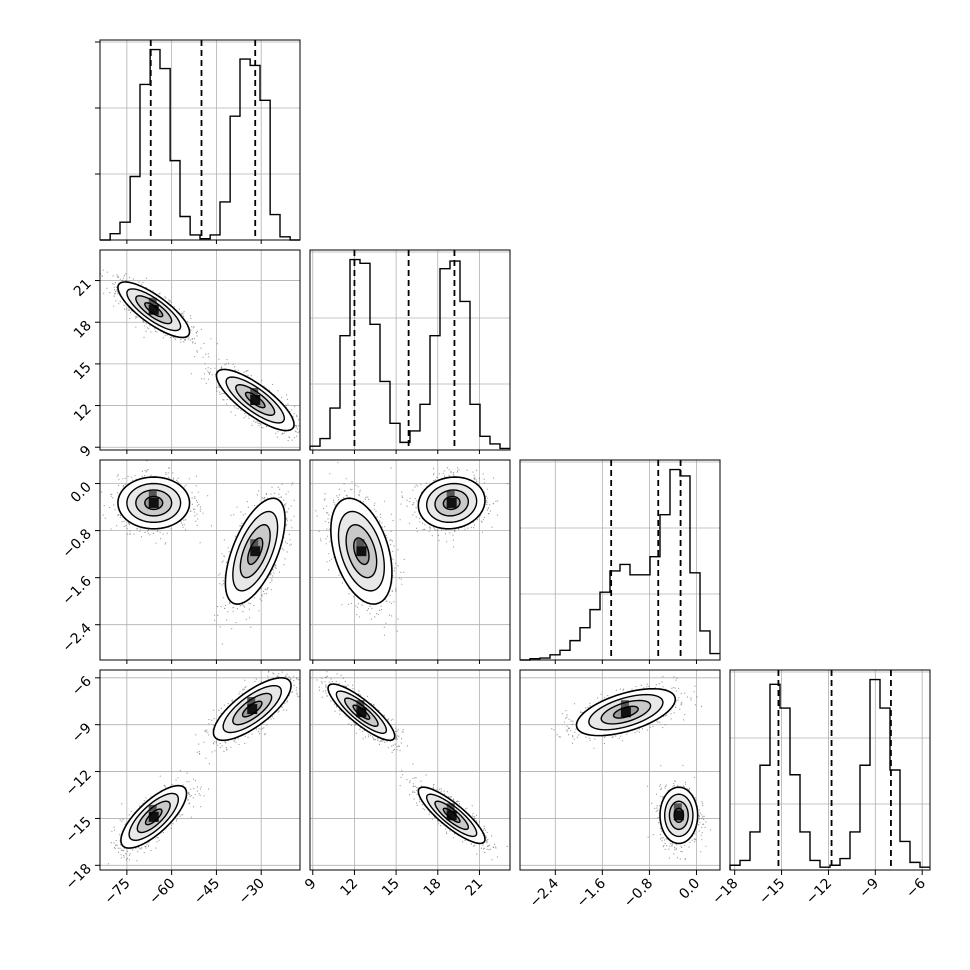 This screenshot has width=970, height=970. I want to click on x-tick-label: −9, so click(869, 889).